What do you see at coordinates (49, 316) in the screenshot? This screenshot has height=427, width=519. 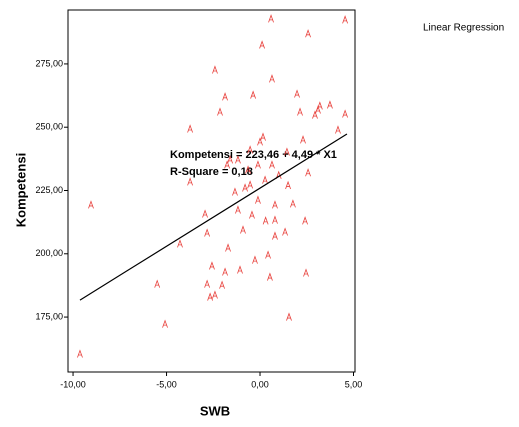 I see `y-tick-label: 175,00` at bounding box center [49, 316].